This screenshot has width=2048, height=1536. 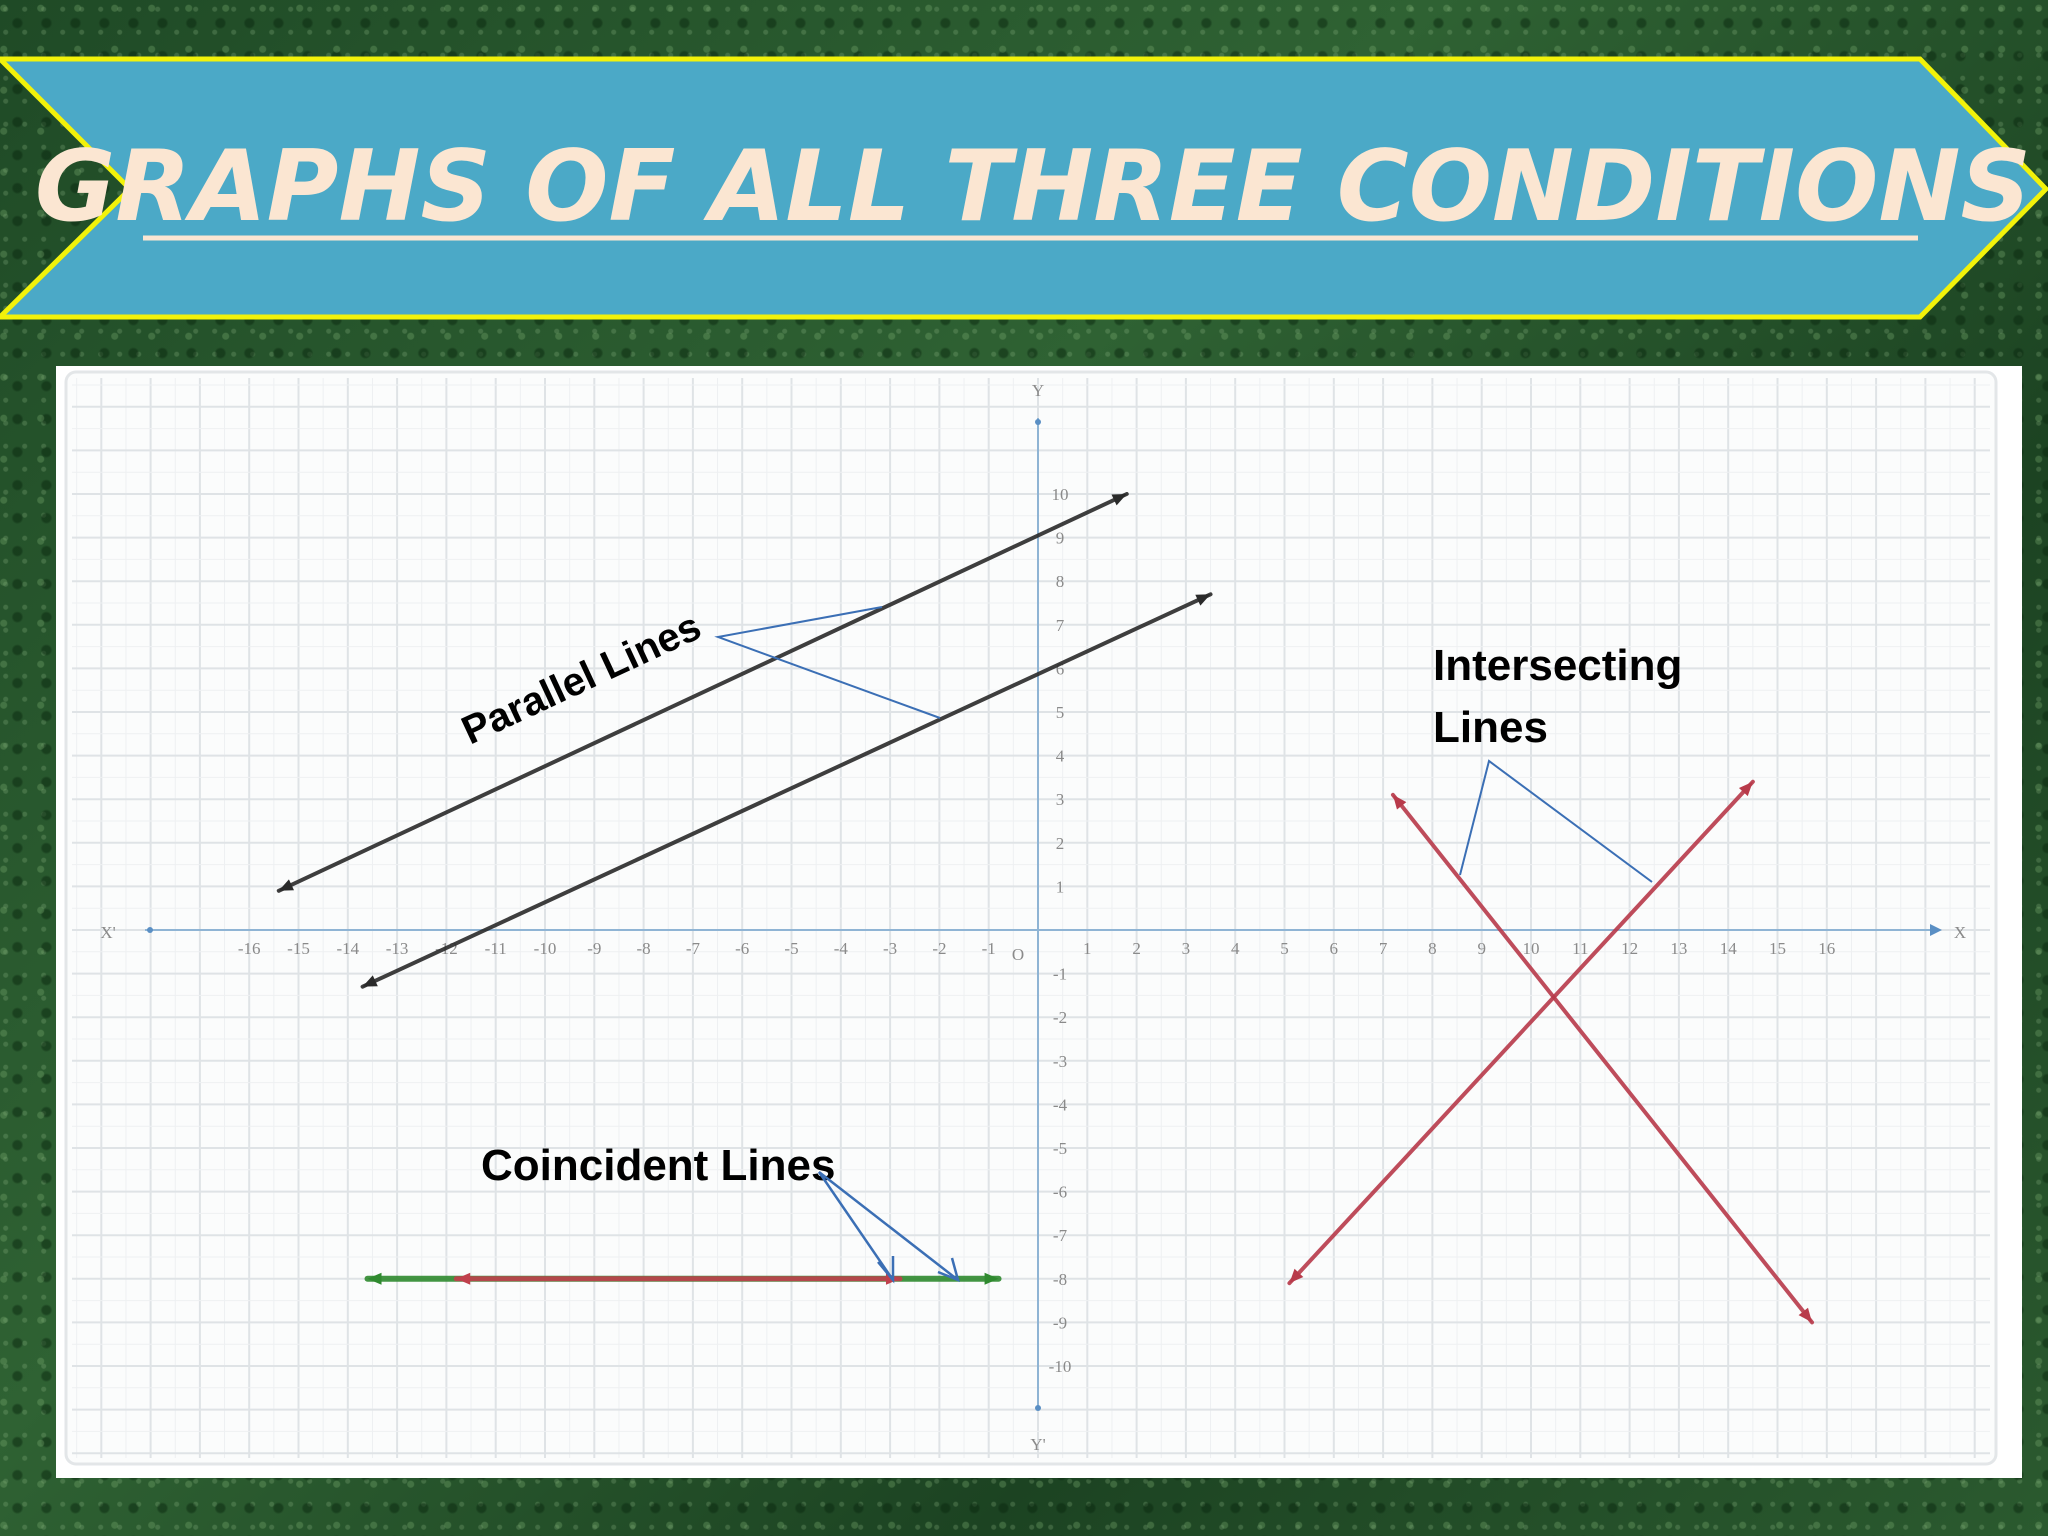 I want to click on x-tick-label: 4, so click(x=1235, y=948).